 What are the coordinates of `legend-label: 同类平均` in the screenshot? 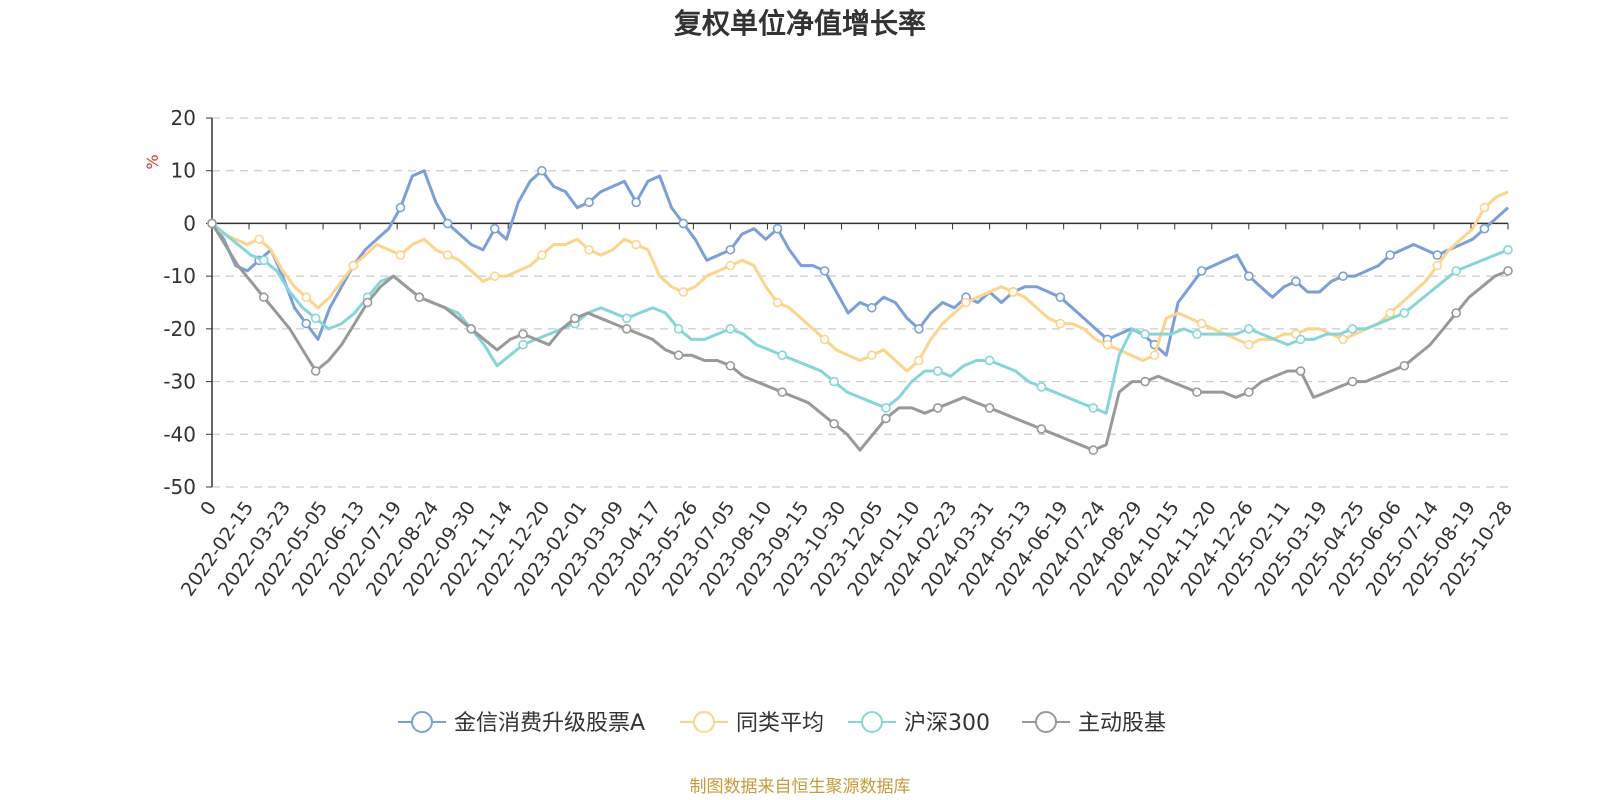 It's located at (780, 723).